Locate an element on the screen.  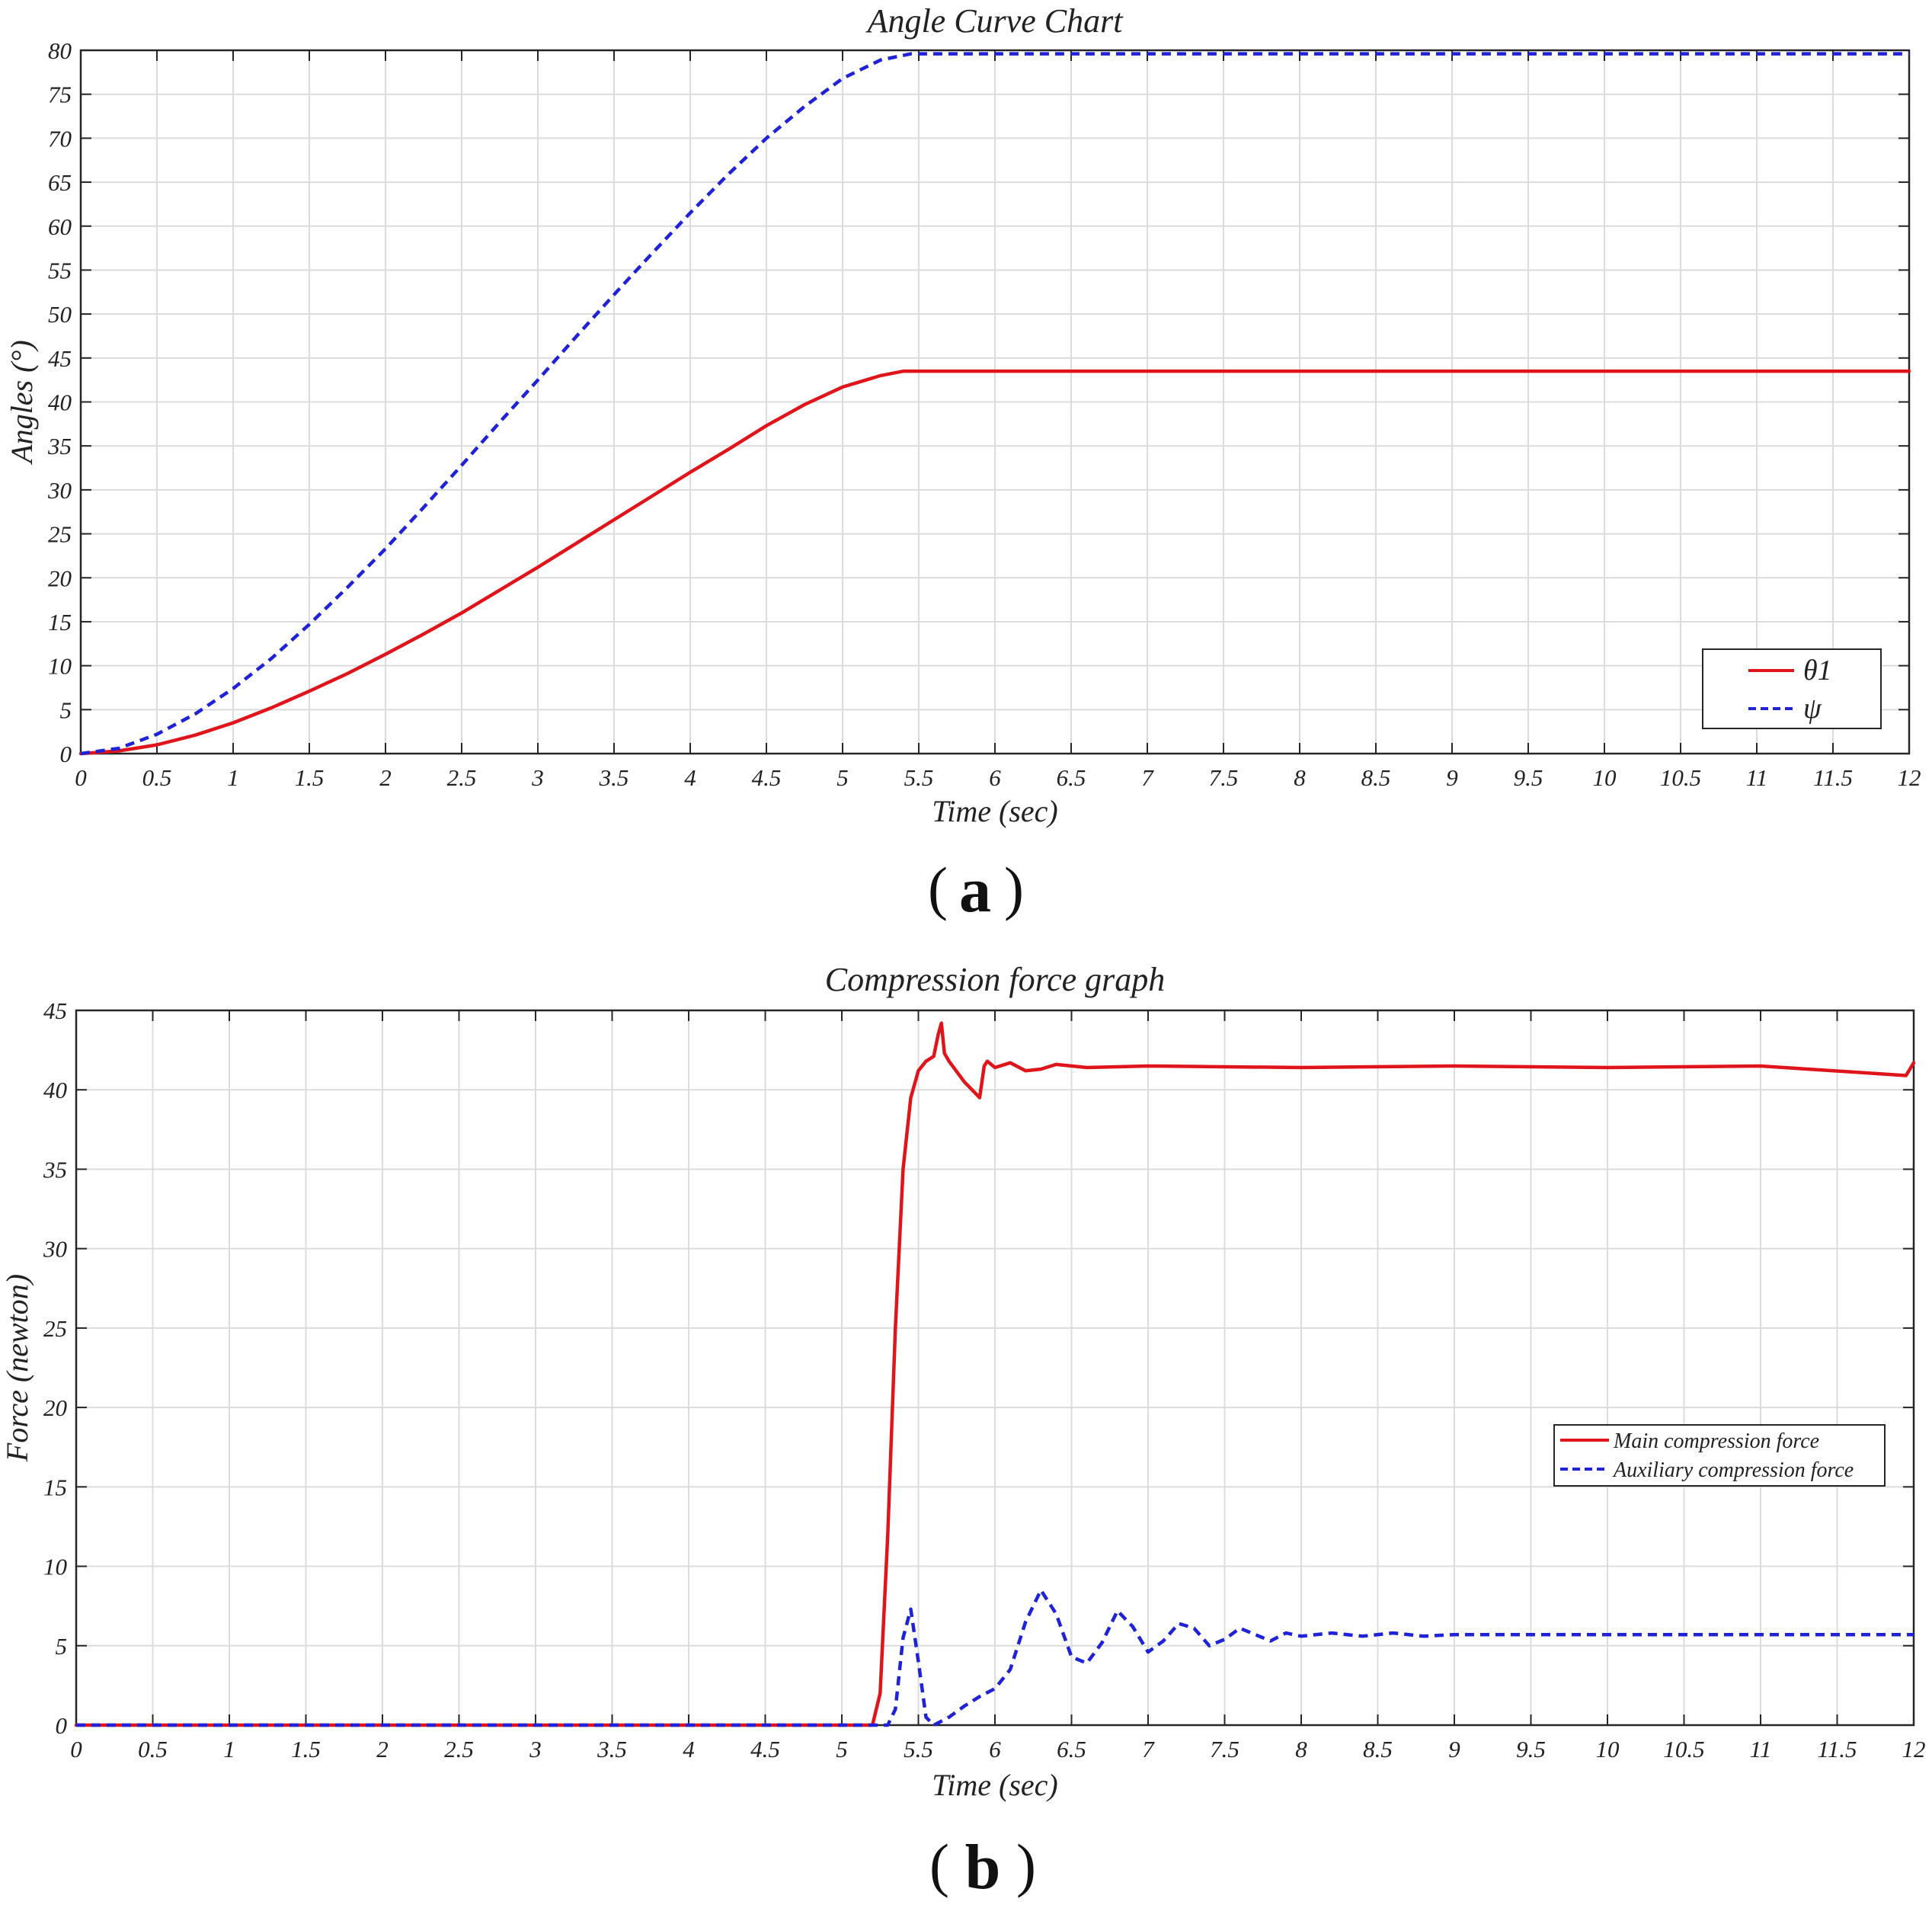
y-tick-label: 55 is located at coordinates (60, 270).